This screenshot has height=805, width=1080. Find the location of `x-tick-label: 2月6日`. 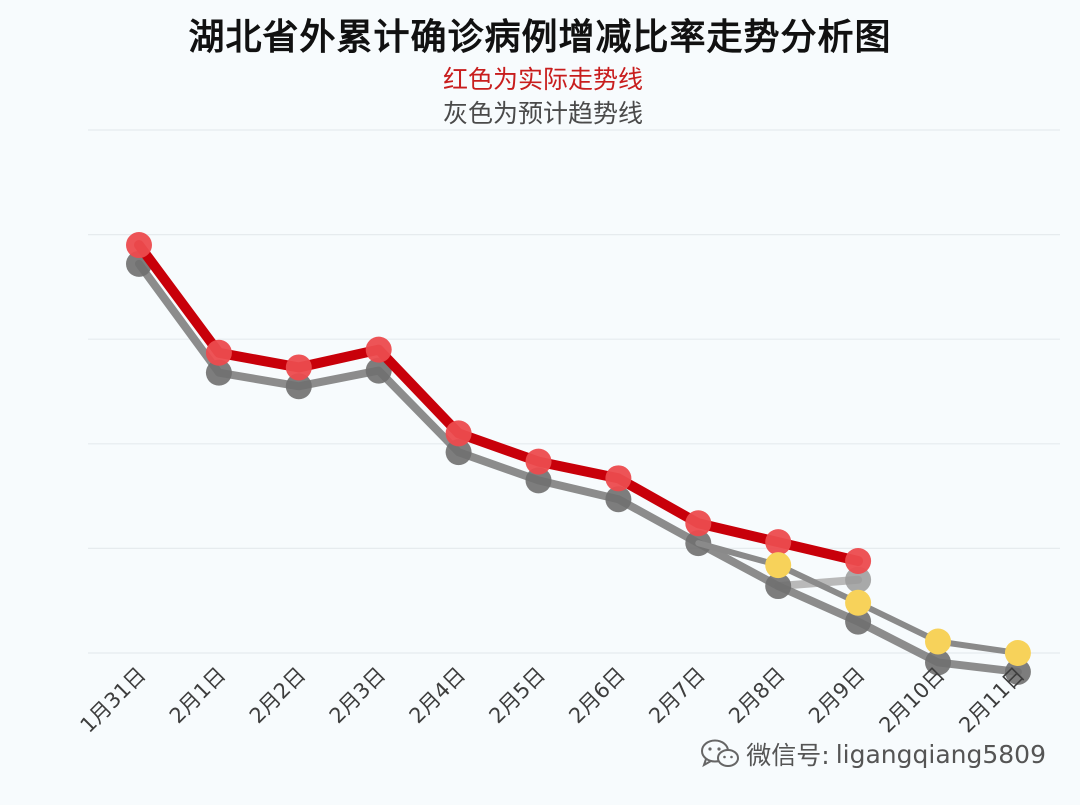

x-tick-label: 2月6日 is located at coordinates (597, 696).